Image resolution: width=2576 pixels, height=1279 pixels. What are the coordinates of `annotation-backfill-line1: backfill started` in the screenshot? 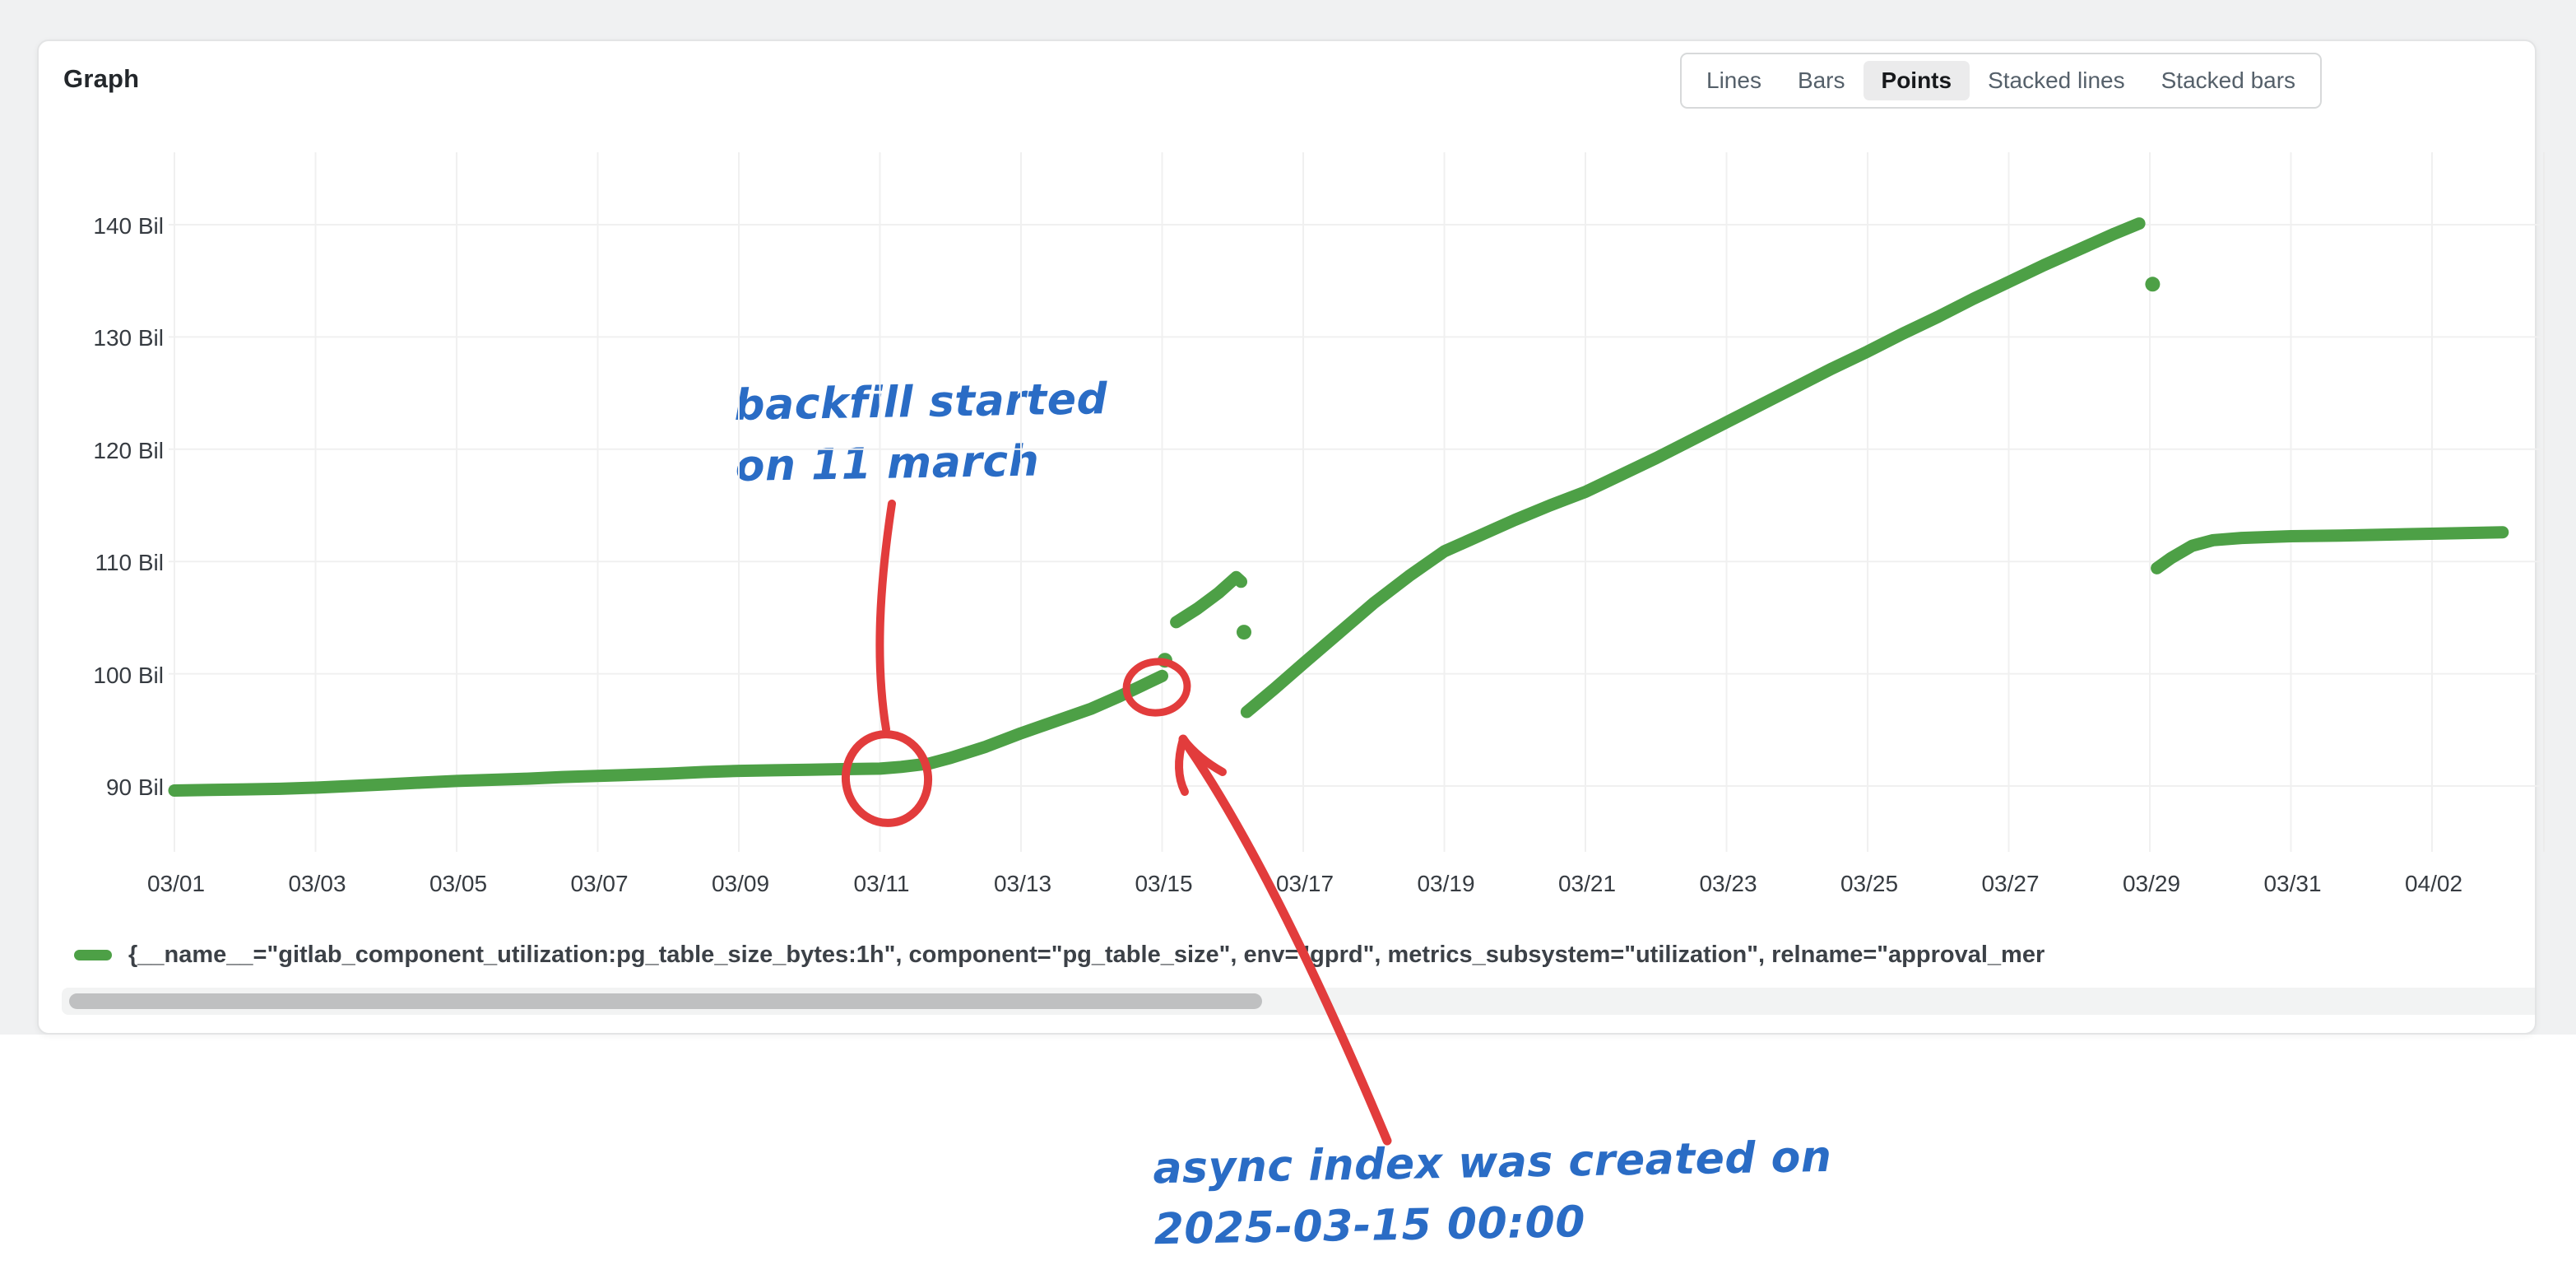 It's located at (921, 402).